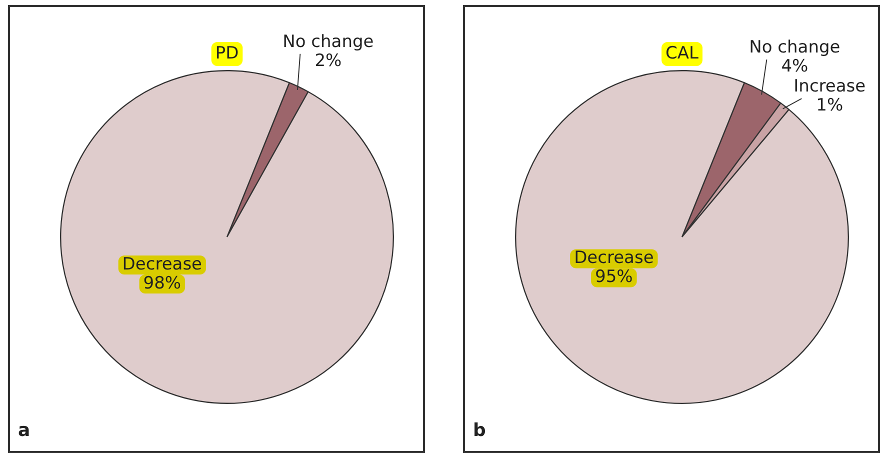  I want to click on text: b, so click(479, 430).